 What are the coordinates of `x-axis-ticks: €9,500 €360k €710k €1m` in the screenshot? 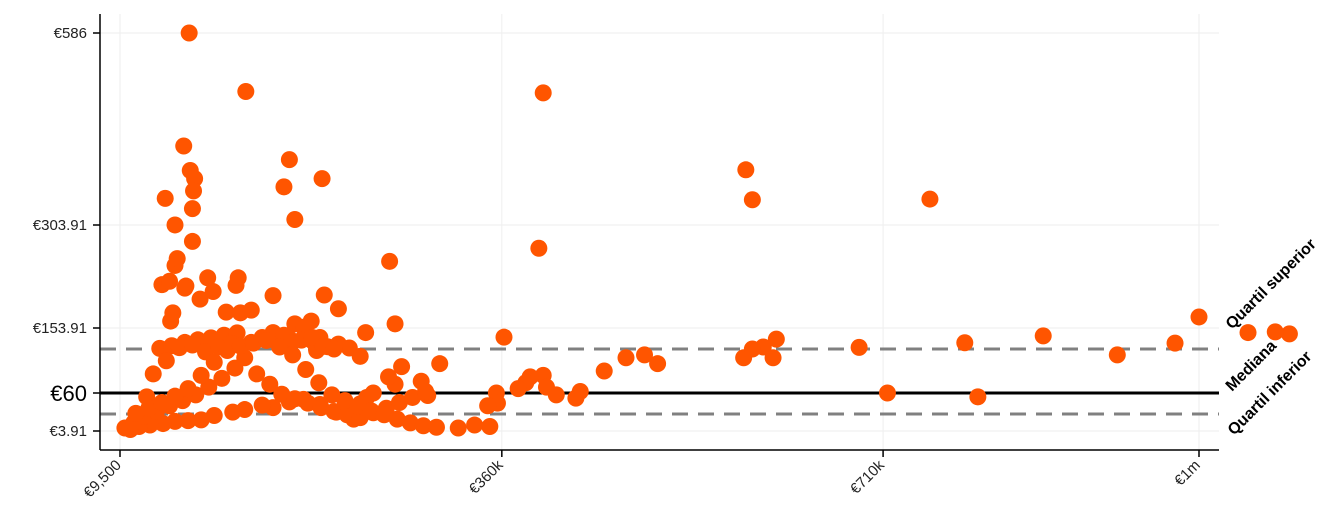 It's located at (642, 475).